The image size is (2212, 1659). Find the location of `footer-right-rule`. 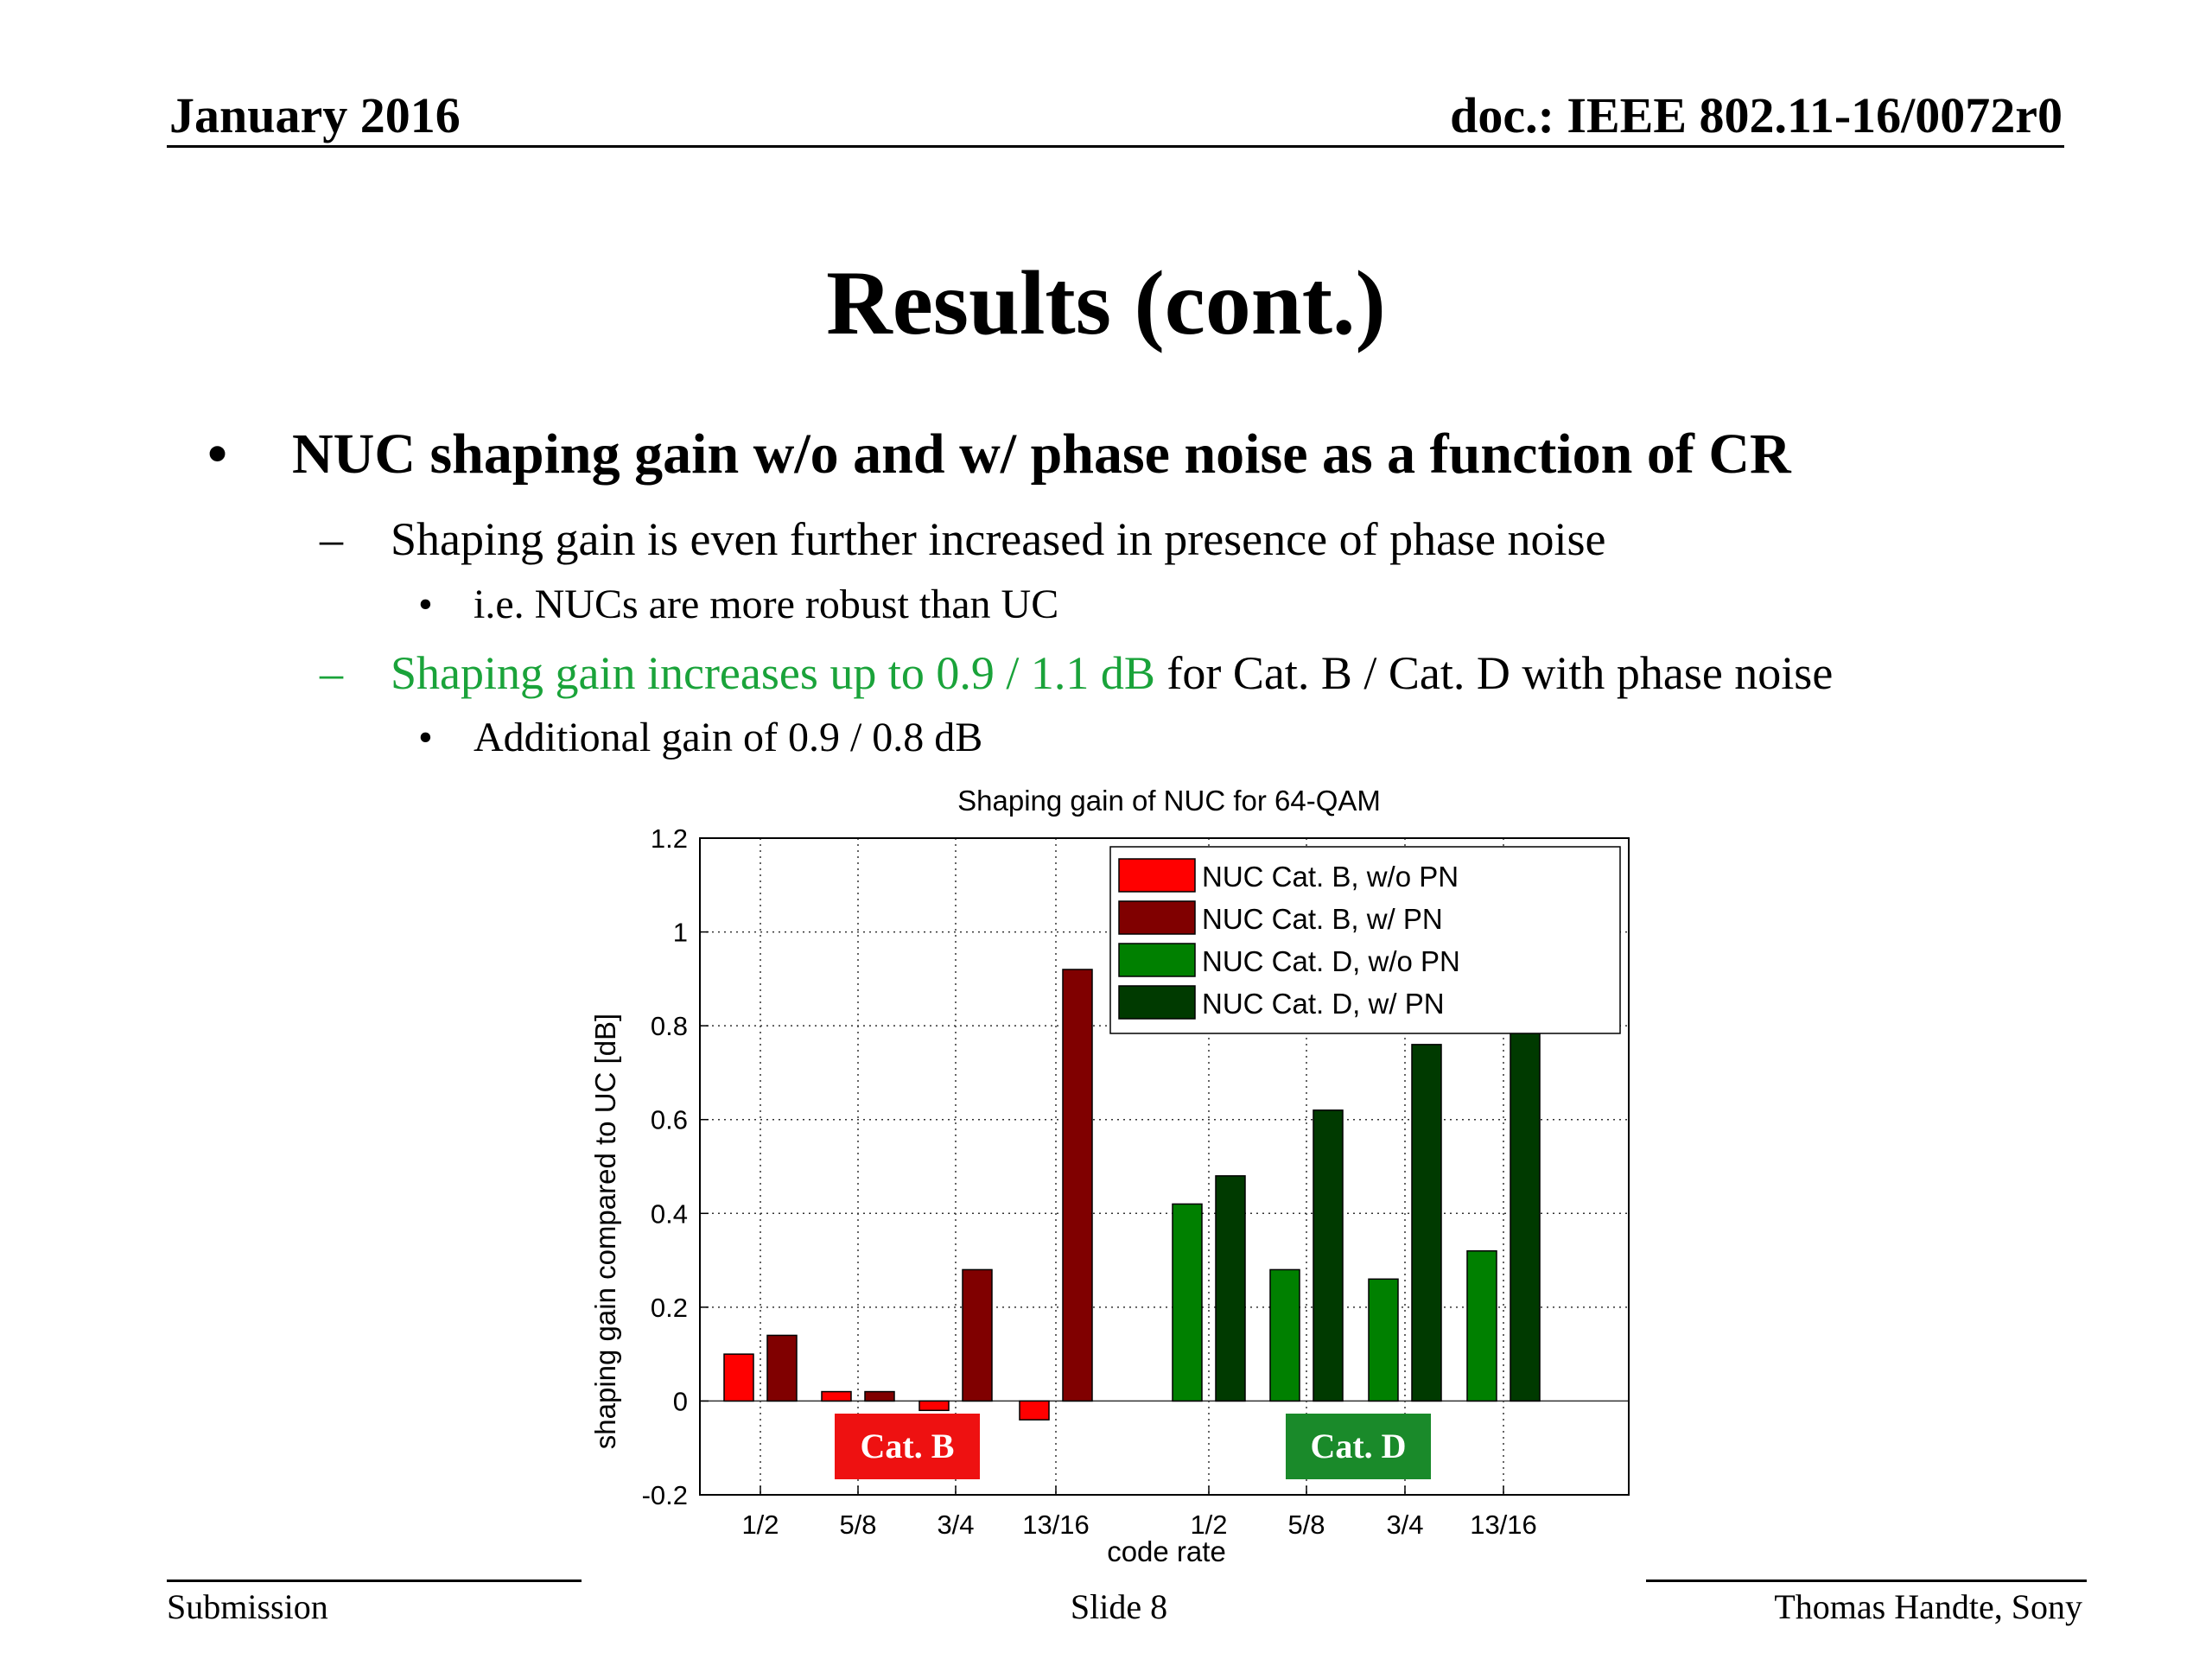

footer-right-rule is located at coordinates (1866, 1581).